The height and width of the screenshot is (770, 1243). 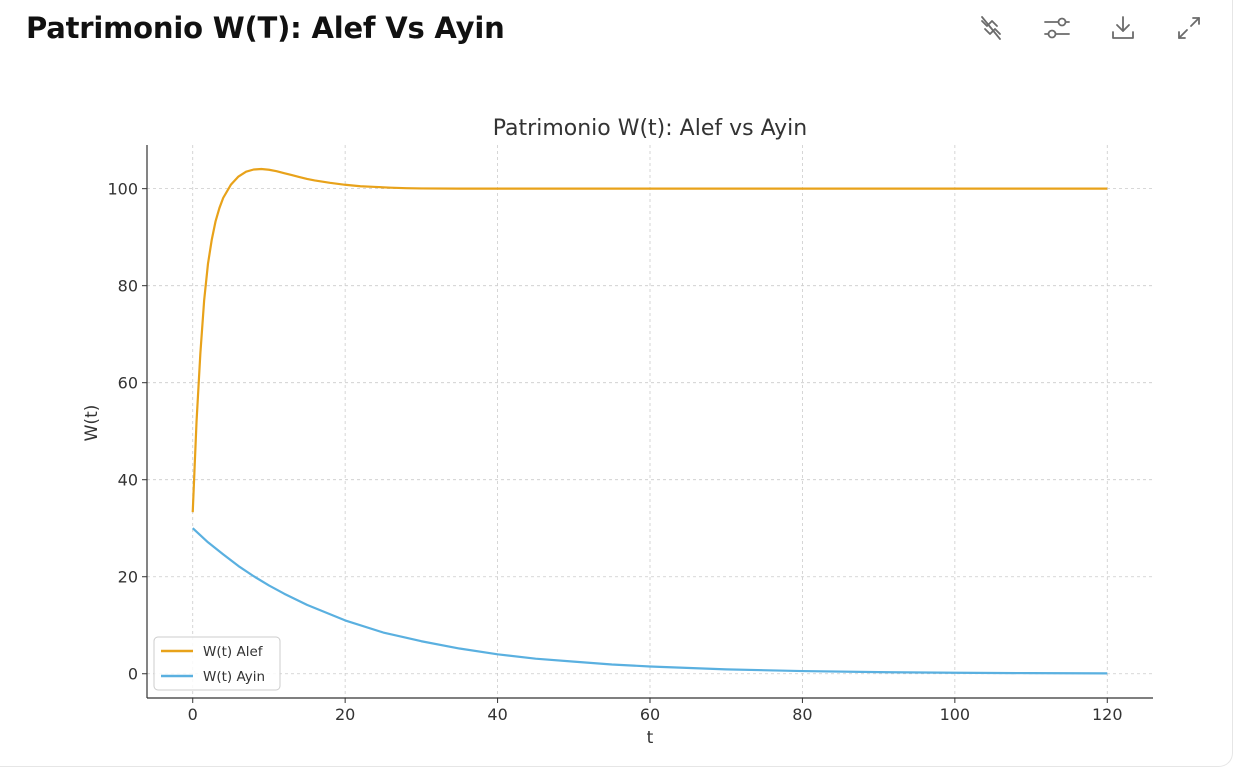 I want to click on y-tick-label: 40, so click(x=128, y=480).